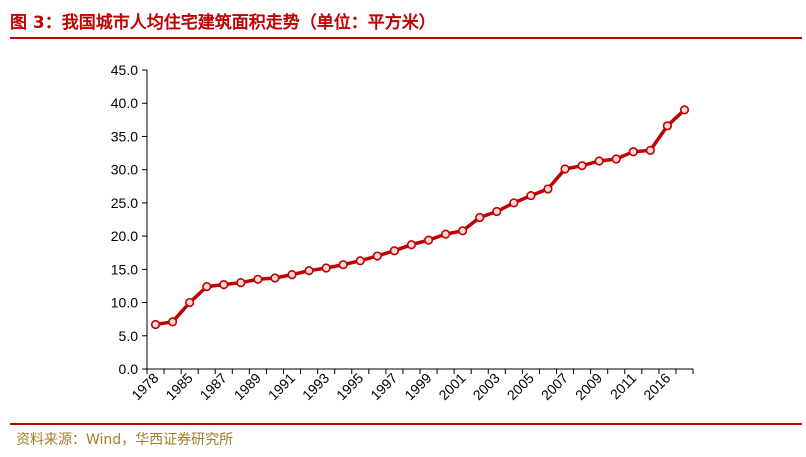  What do you see at coordinates (124, 103) in the screenshot?
I see `y-tick-label: 40.0` at bounding box center [124, 103].